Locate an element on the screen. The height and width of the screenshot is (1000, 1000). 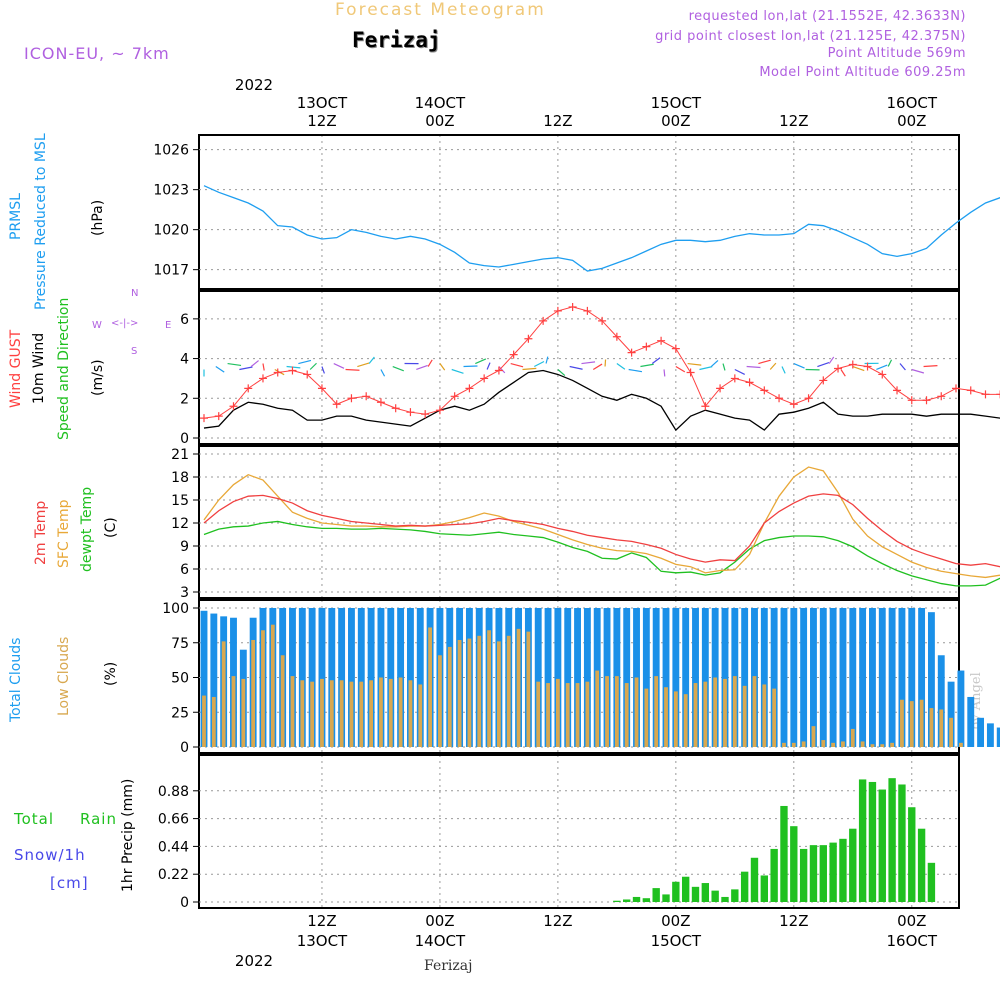
precip-ytick-label: 0.44 is located at coordinates (173, 847).